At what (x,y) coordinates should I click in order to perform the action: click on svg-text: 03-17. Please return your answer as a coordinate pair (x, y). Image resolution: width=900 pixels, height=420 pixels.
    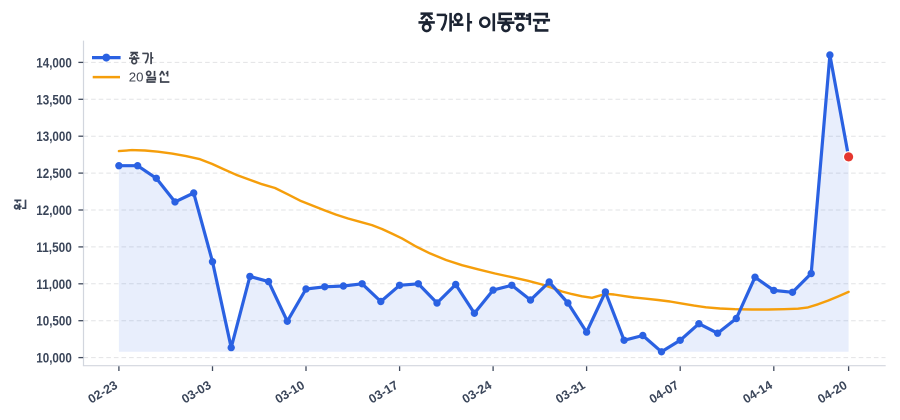
    Looking at the image, I should click on (383, 392).